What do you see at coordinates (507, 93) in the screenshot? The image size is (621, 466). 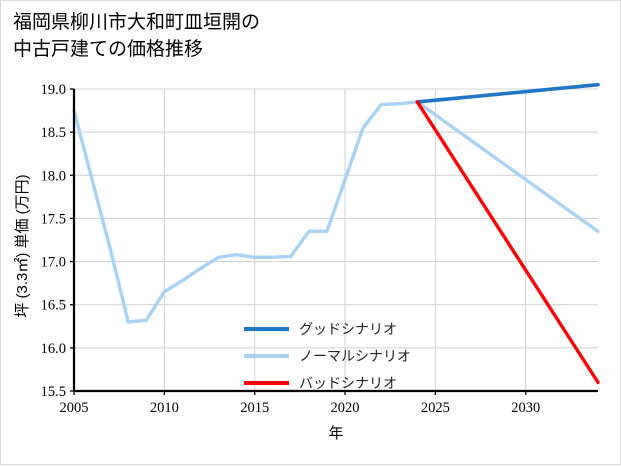 I see `series-line-グッドシナリオ` at bounding box center [507, 93].